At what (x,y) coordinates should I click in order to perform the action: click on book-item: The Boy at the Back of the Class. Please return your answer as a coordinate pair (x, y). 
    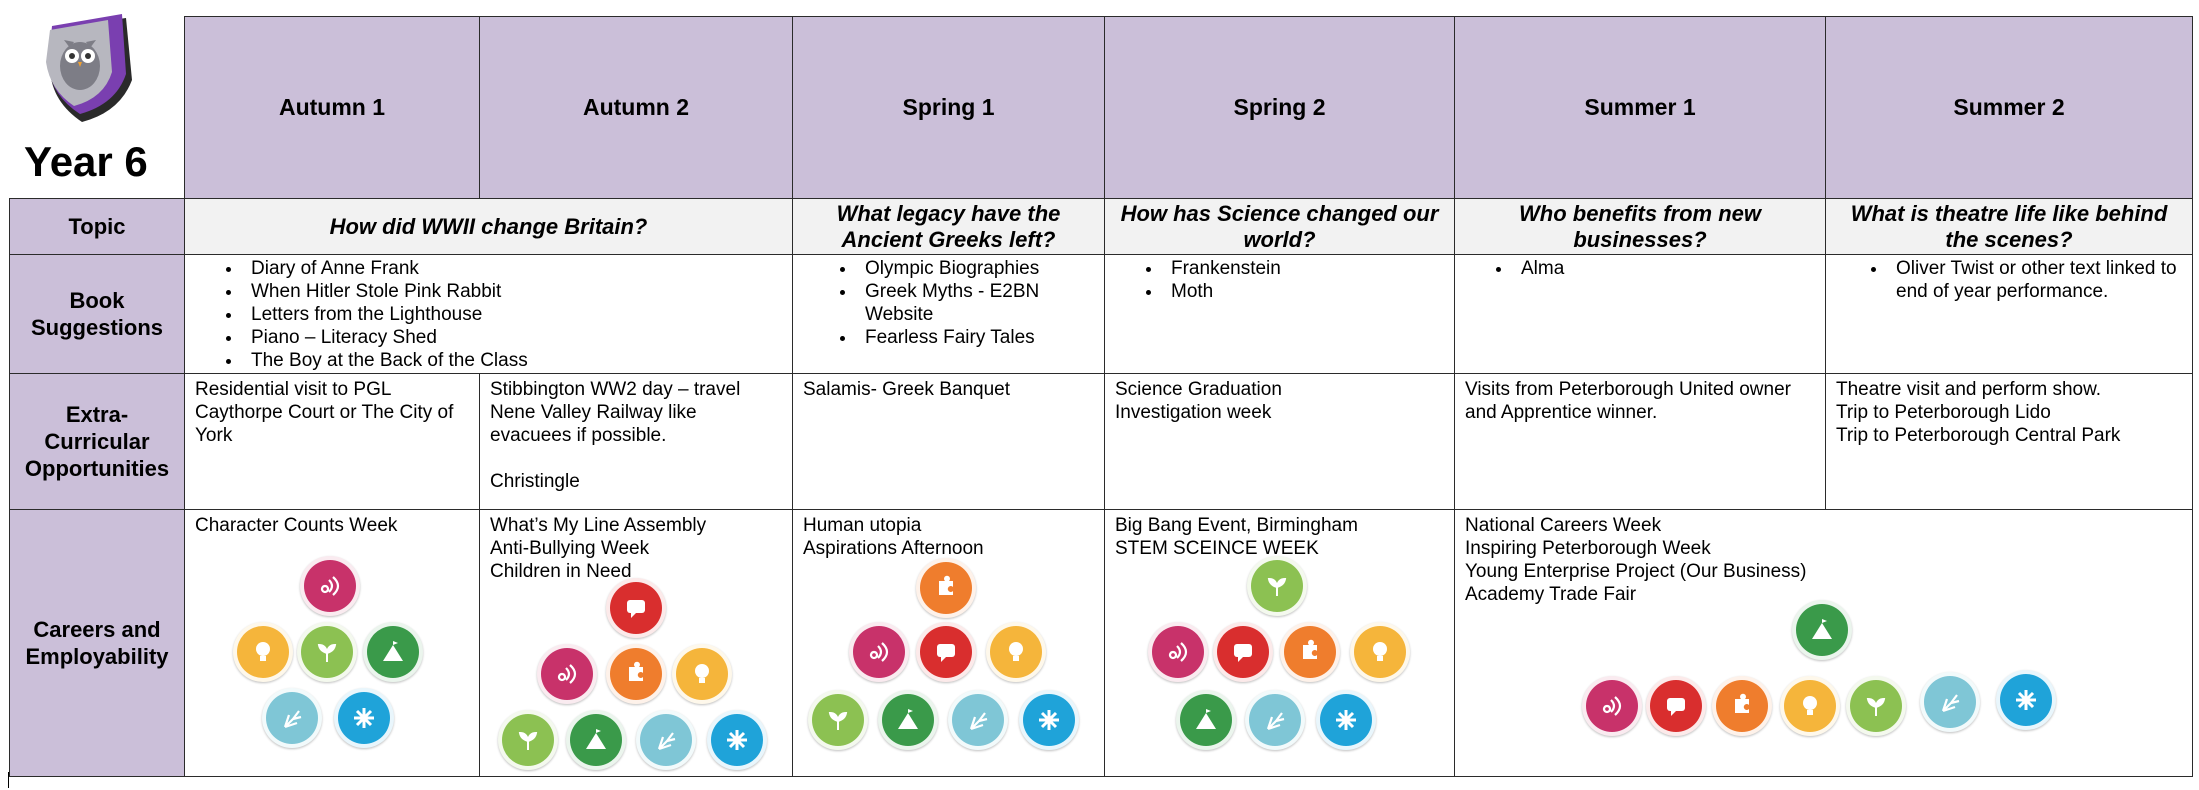
    Looking at the image, I should click on (517, 360).